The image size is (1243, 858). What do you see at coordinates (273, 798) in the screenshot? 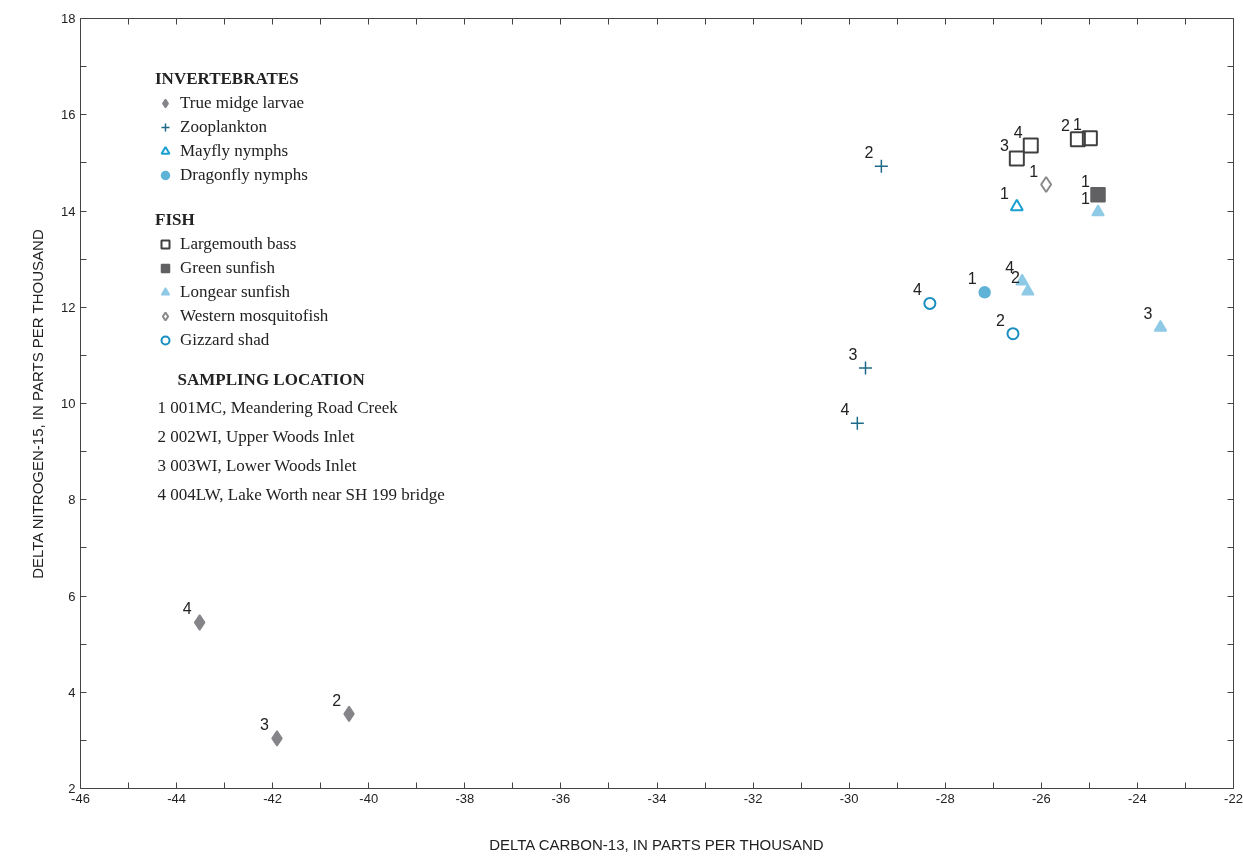
I see `x-tick-label: -42` at bounding box center [273, 798].